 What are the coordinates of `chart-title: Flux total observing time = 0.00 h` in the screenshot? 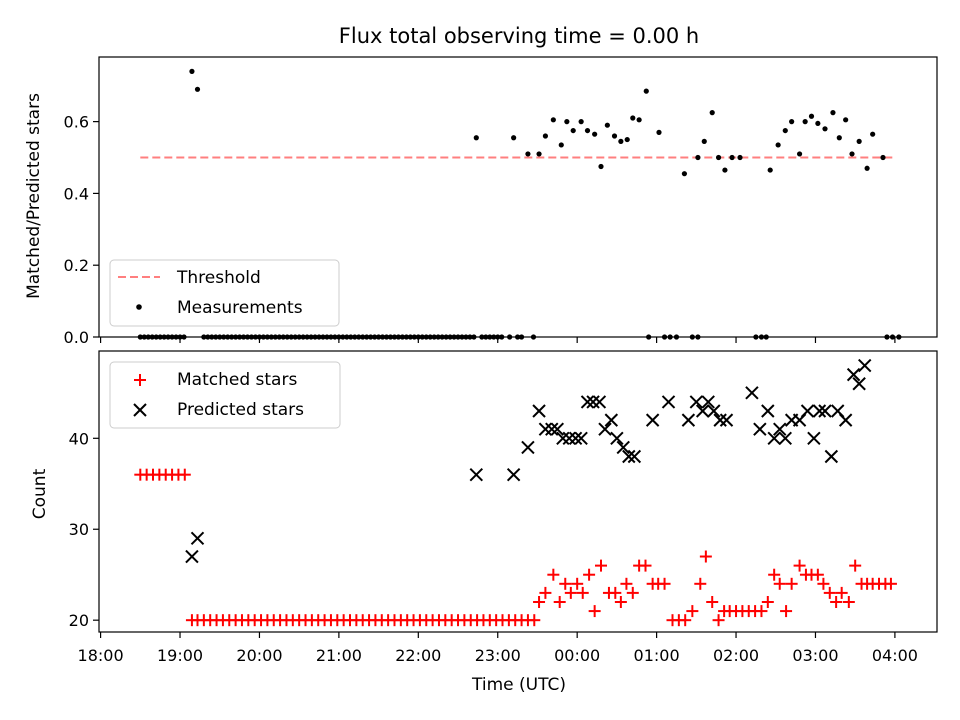 It's located at (519, 36).